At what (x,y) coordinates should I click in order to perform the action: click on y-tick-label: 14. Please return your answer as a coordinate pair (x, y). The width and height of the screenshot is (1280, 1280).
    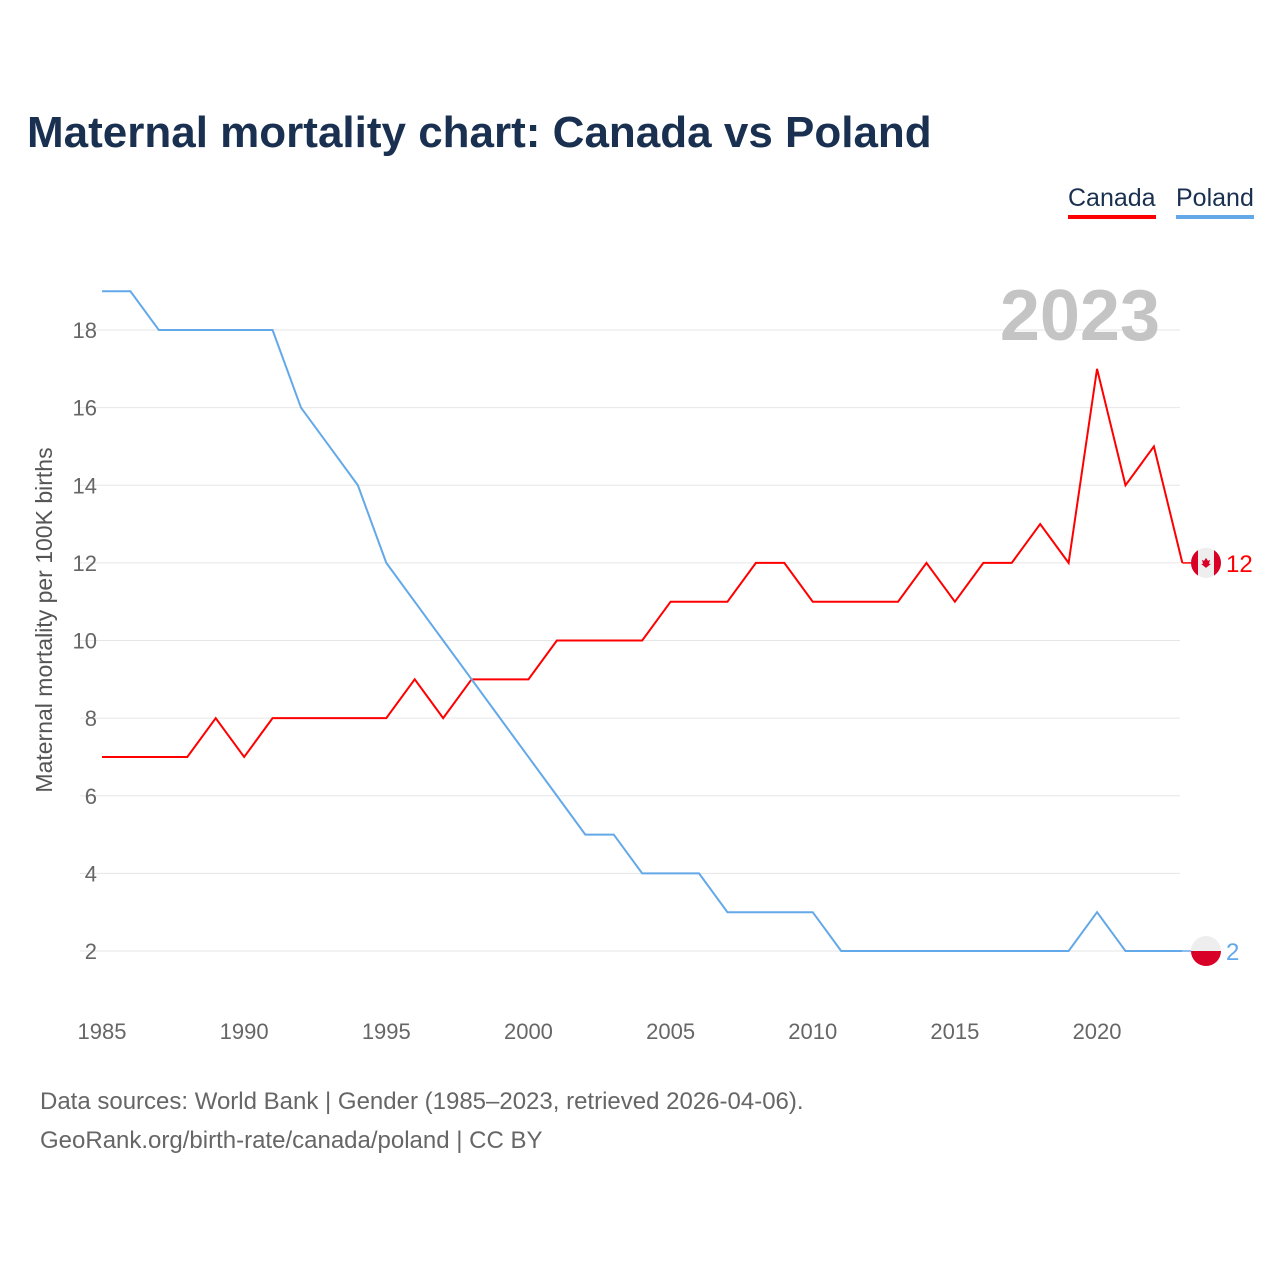
    Looking at the image, I should click on (85, 485).